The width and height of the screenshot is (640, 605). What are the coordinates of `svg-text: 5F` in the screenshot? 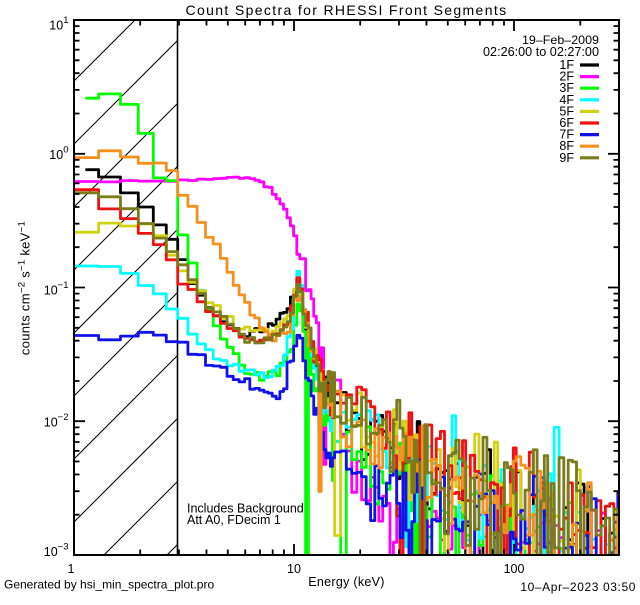 It's located at (566, 111).